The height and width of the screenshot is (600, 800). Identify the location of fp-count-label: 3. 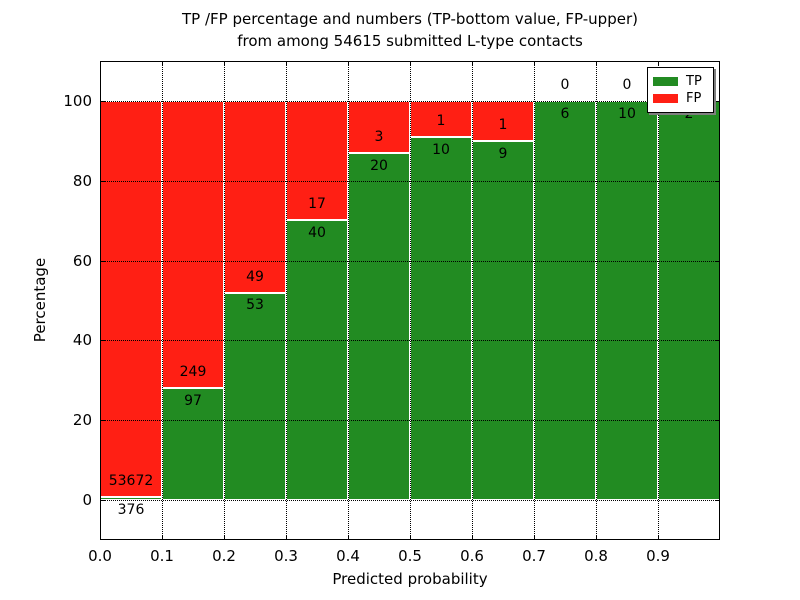
(379, 137).